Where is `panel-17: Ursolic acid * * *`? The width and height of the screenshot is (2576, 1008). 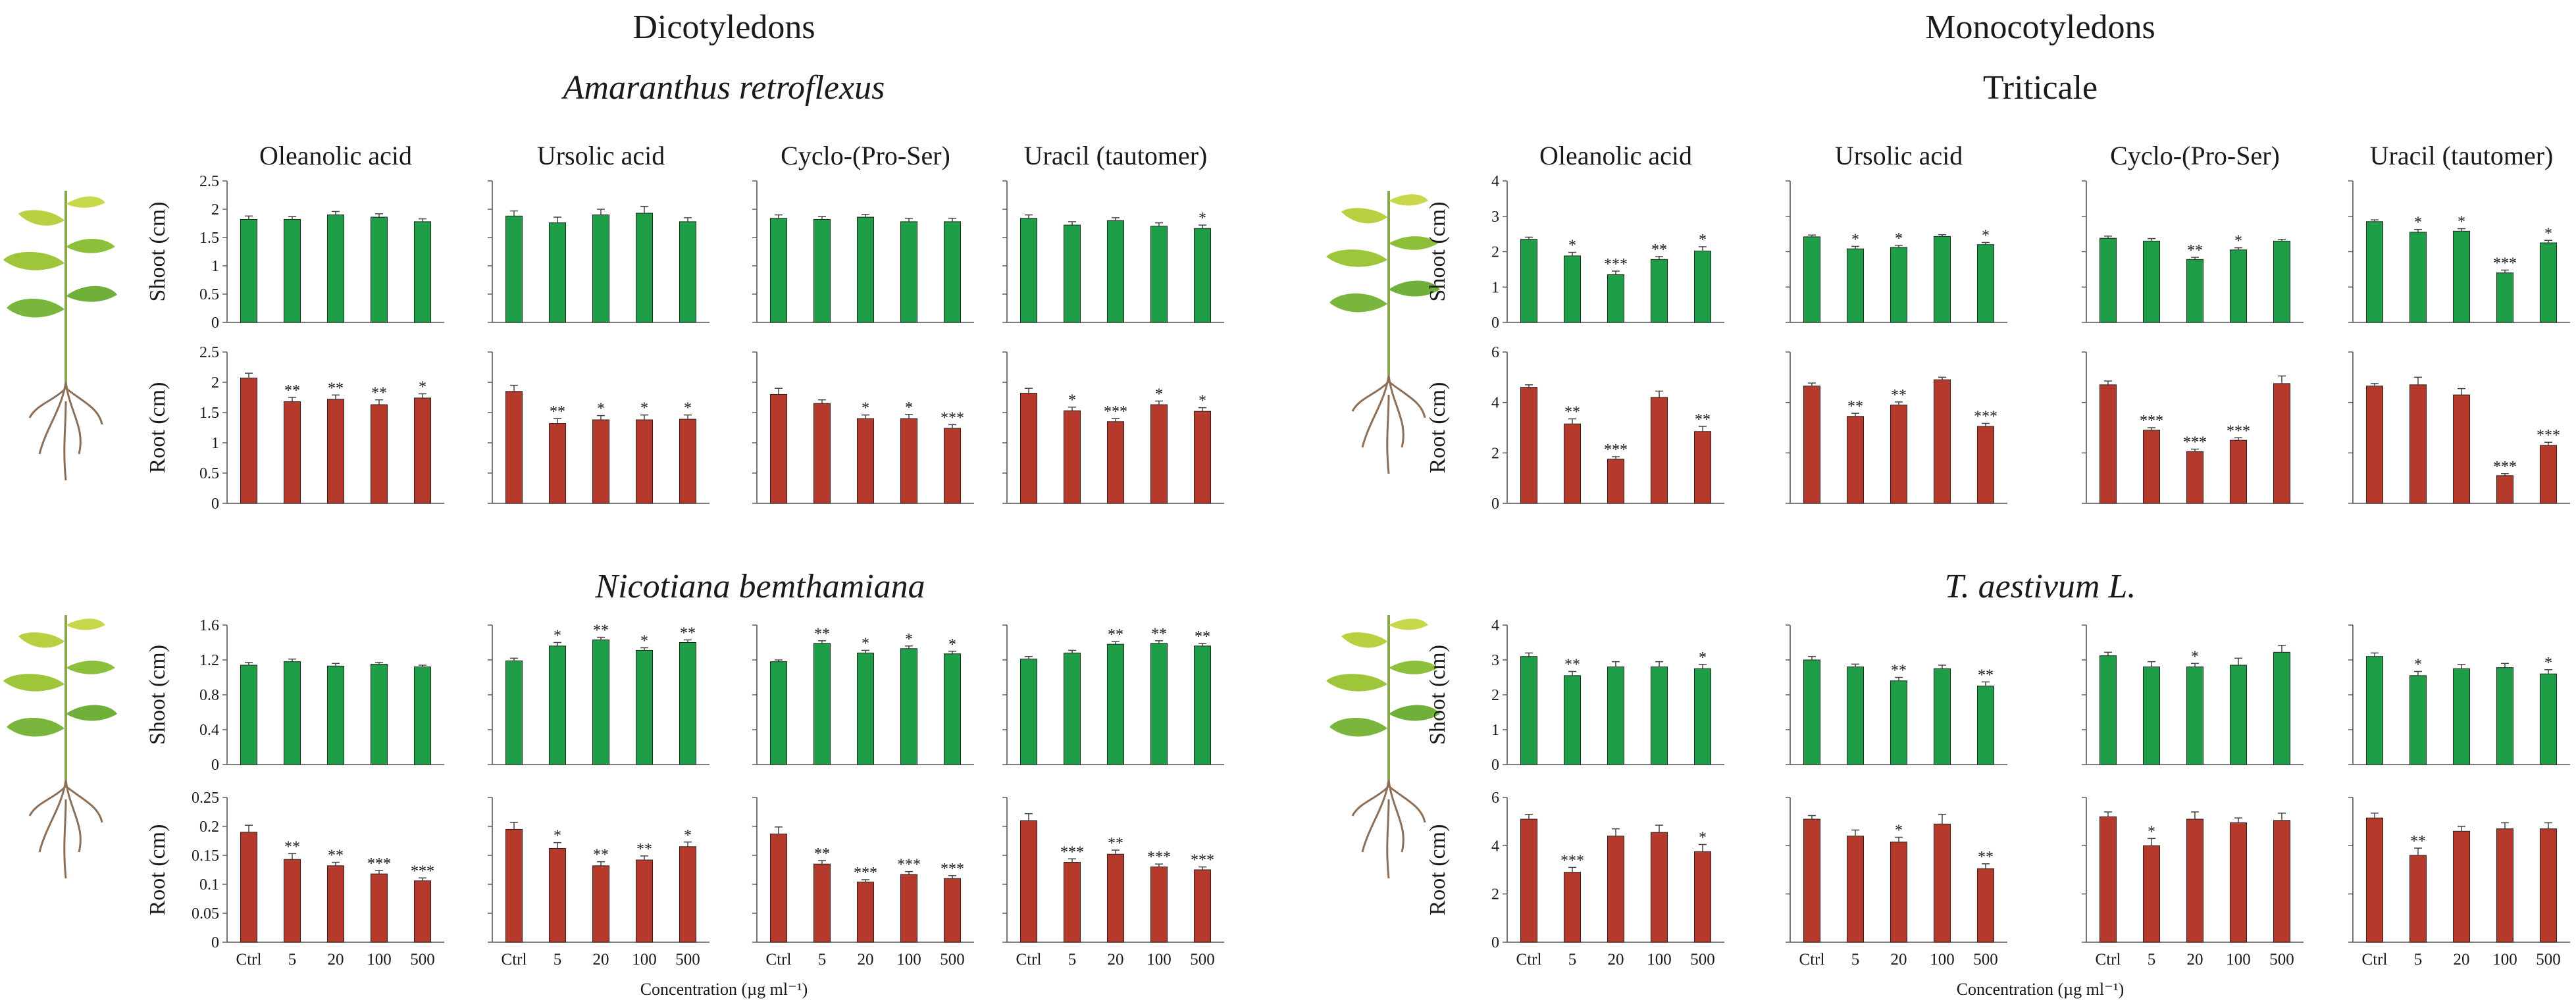 panel-17: Ursolic acid * * * is located at coordinates (1896, 232).